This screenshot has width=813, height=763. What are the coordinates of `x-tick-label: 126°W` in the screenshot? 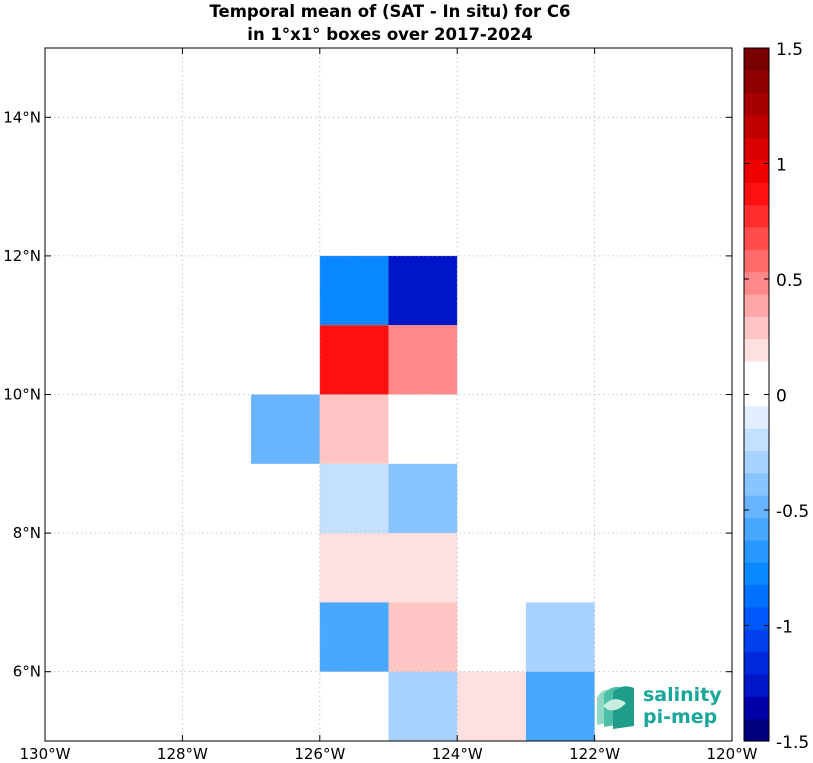 It's located at (319, 754).